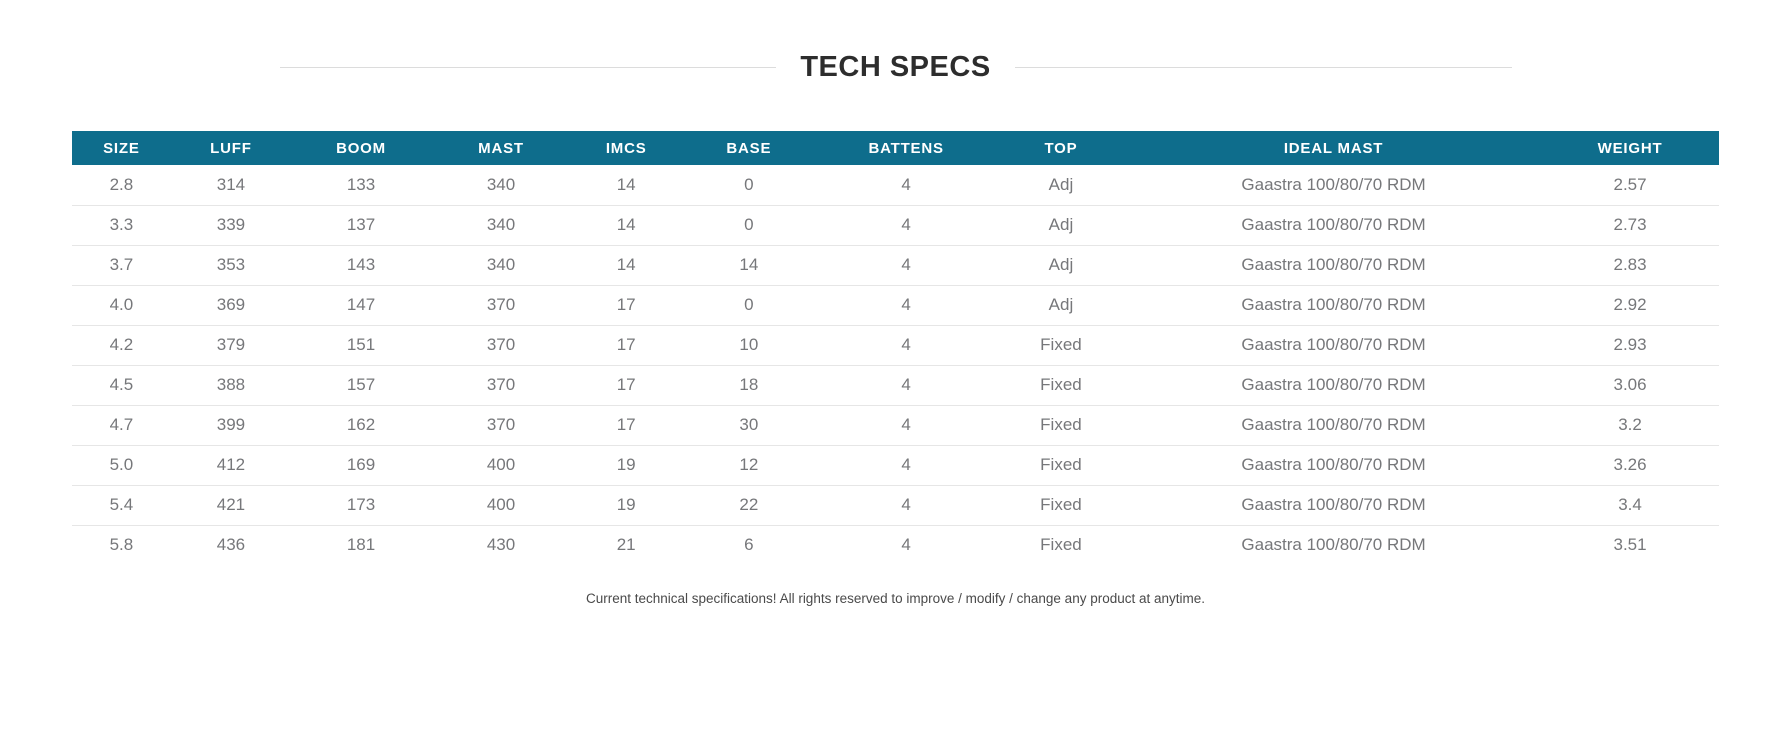  I want to click on table-cell: 2.92, so click(1630, 305).